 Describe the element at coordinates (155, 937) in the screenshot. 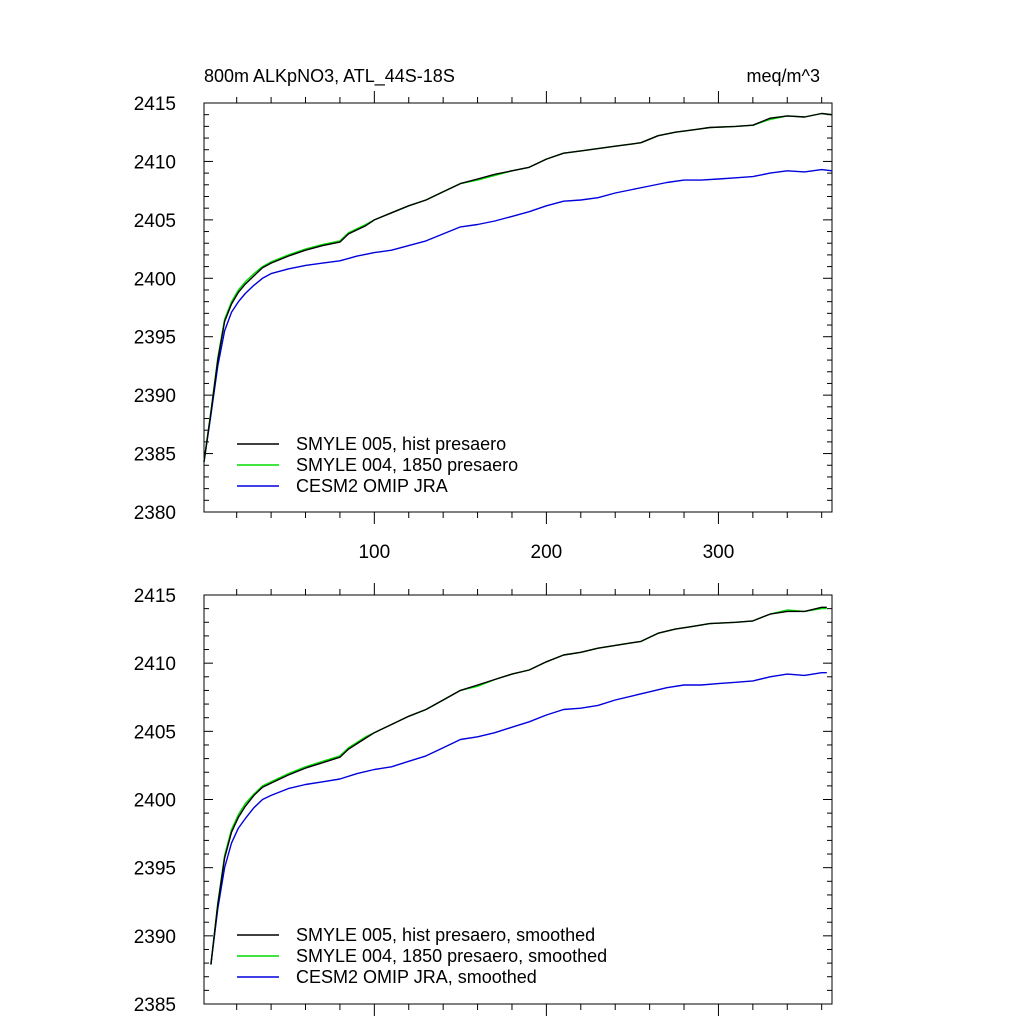

I see `panel-2-y-tick-label: 2390` at that location.